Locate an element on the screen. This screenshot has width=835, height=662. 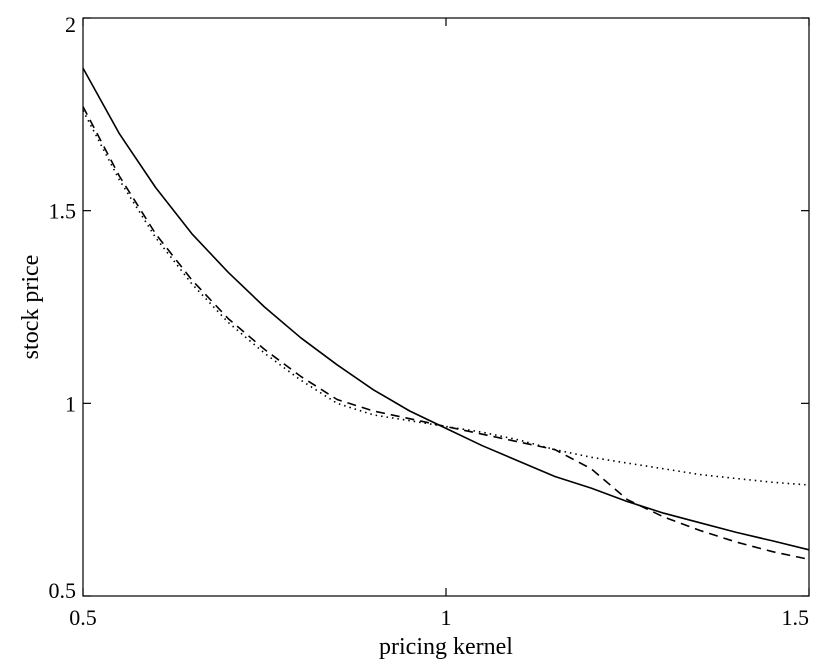
x-tick-label: 1.5 is located at coordinates (796, 617).